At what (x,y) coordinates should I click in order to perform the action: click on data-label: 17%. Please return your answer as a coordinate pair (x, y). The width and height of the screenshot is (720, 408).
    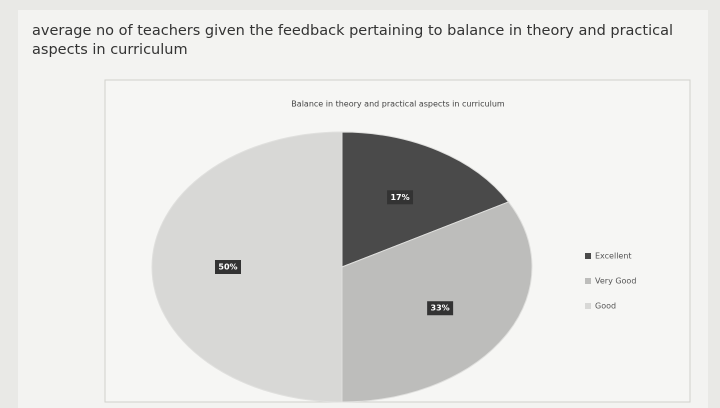
    Looking at the image, I should click on (399, 197).